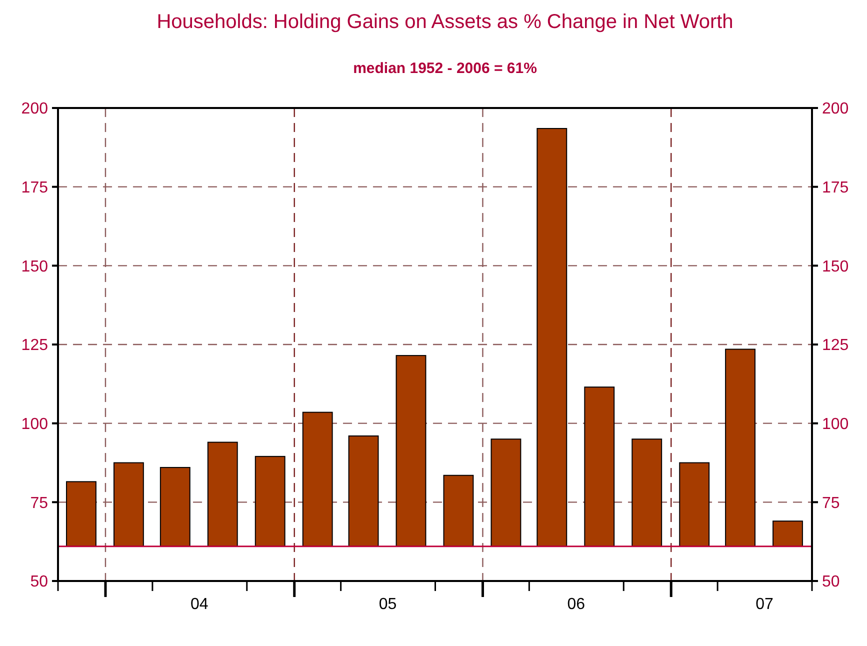 This screenshot has height=646, width=867. I want to click on chart-title: Households: Holding Gains on Assets as % Change in Net Worth, so click(445, 22).